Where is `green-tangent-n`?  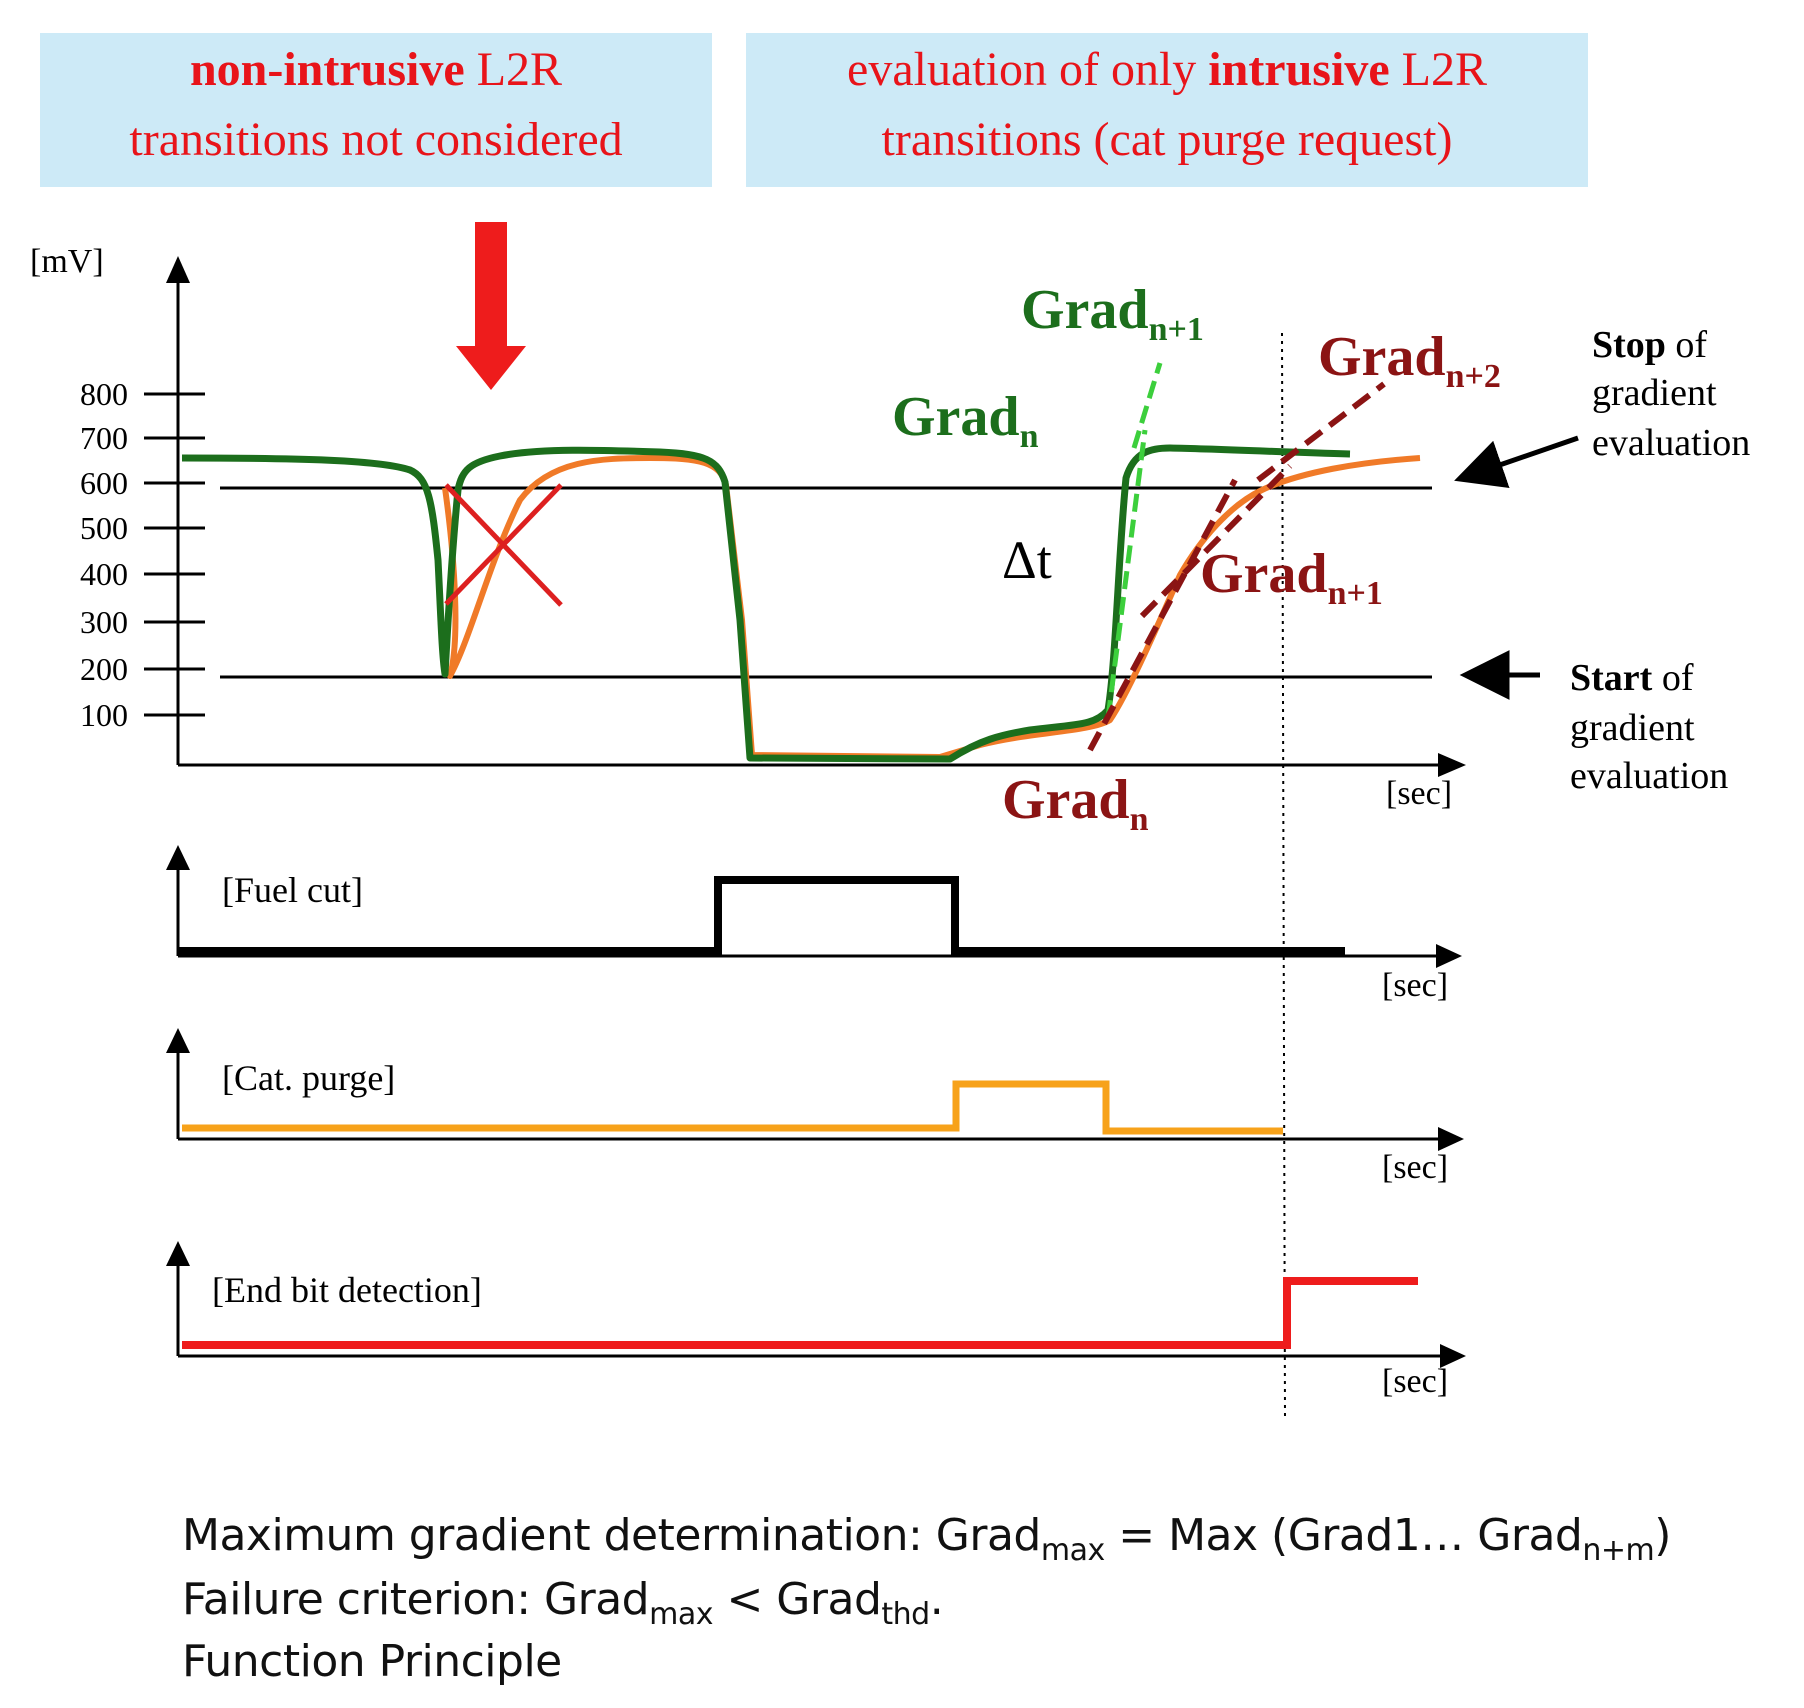 green-tangent-n is located at coordinates (1126, 574).